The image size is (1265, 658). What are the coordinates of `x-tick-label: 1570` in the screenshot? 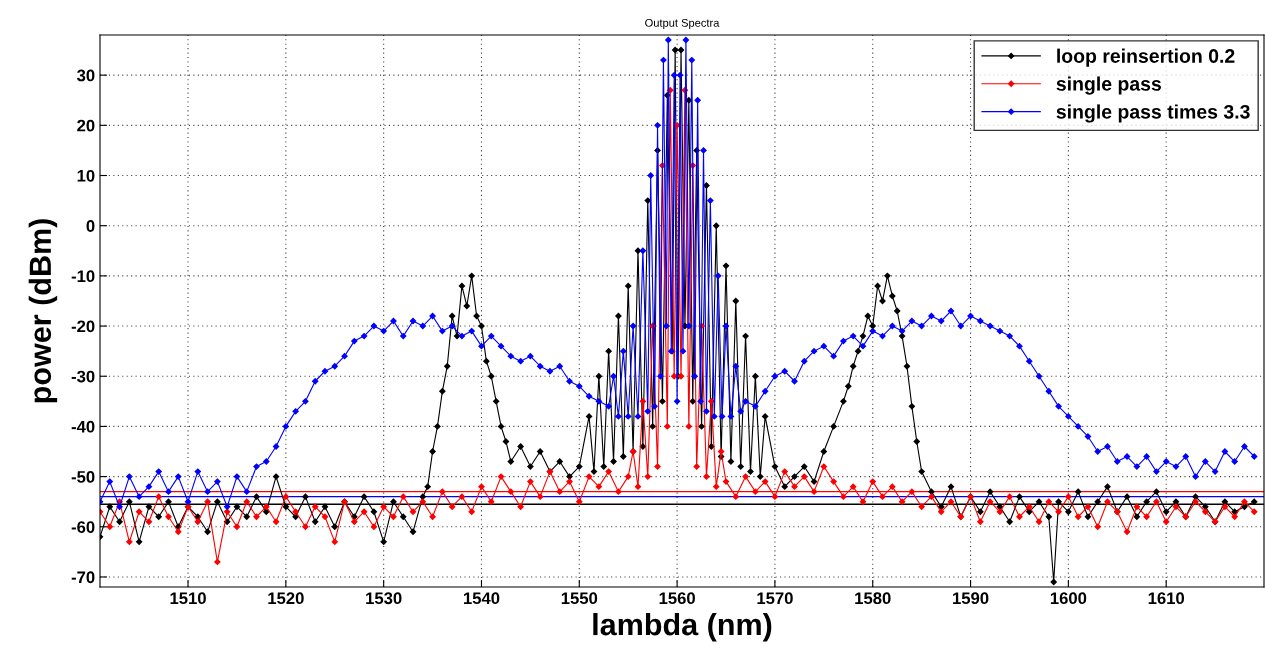 It's located at (775, 598).